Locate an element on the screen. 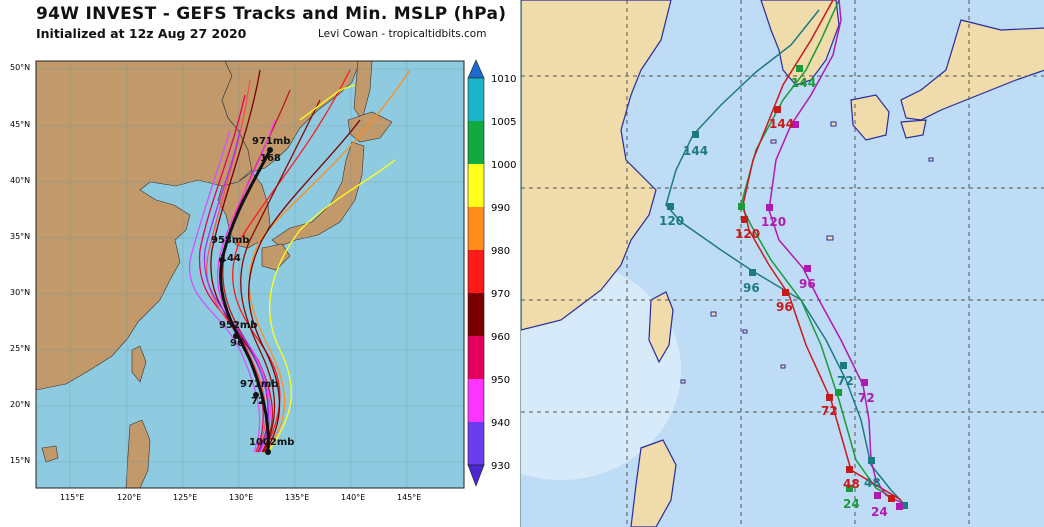 This screenshot has height=527, width=1044. lon-label: 120°E is located at coordinates (129, 497).